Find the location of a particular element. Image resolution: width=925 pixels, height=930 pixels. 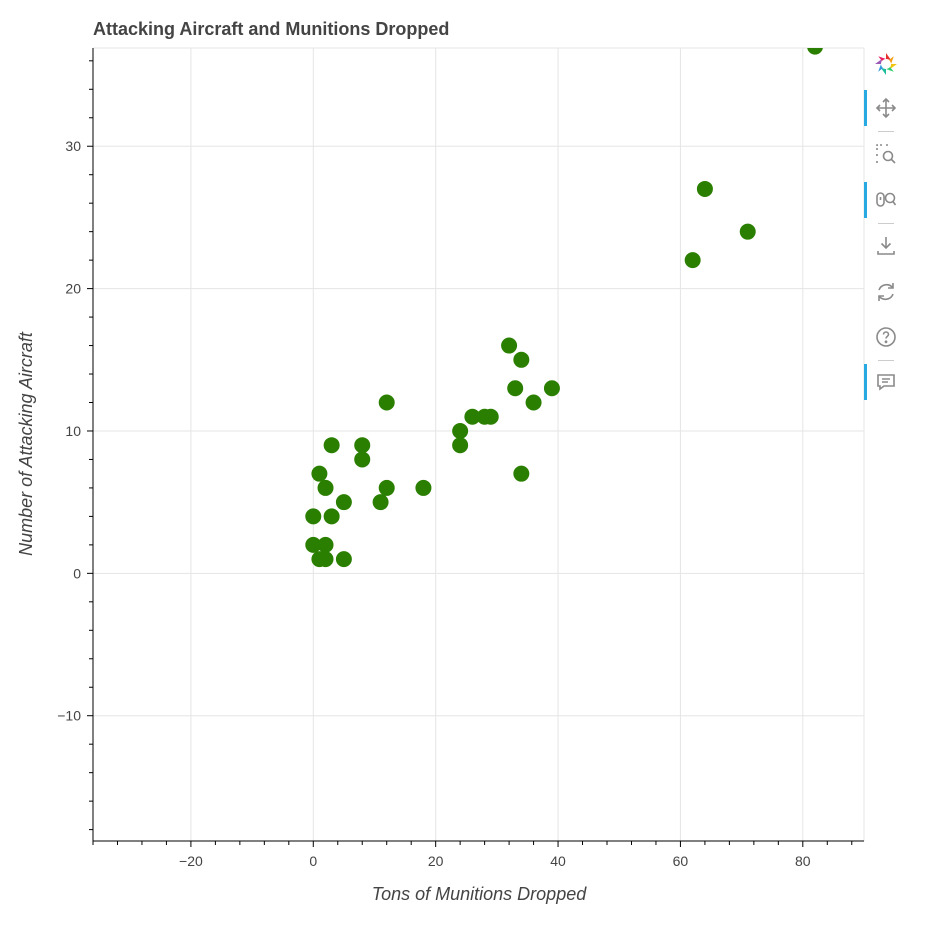

help-tool-icon is located at coordinates (886, 337).